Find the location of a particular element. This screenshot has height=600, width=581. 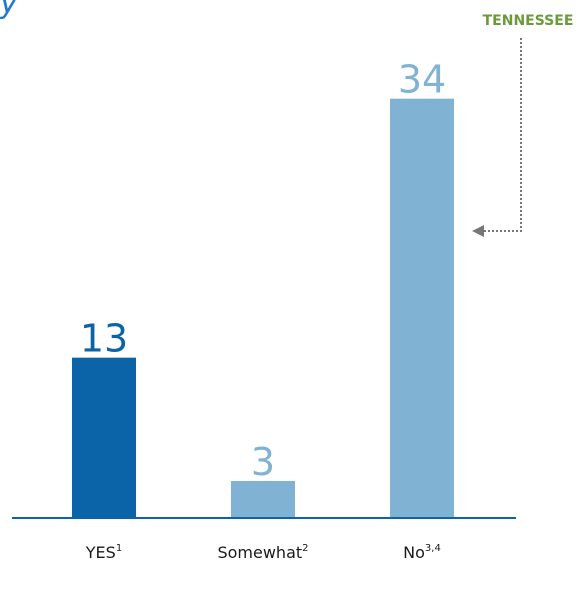

callout-arrow-icon is located at coordinates (478, 231).